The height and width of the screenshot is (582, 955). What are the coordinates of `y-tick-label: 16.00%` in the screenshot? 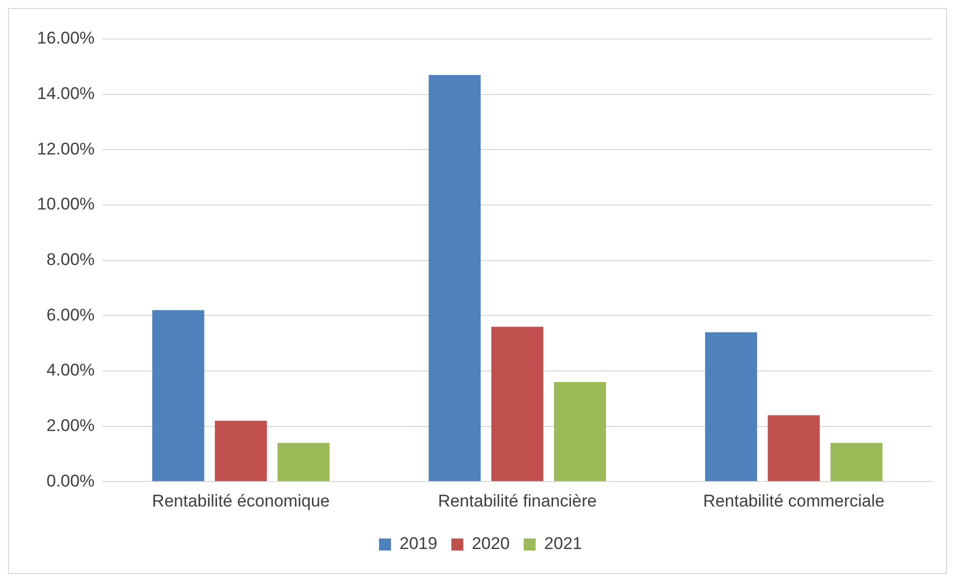 It's located at (65, 38).